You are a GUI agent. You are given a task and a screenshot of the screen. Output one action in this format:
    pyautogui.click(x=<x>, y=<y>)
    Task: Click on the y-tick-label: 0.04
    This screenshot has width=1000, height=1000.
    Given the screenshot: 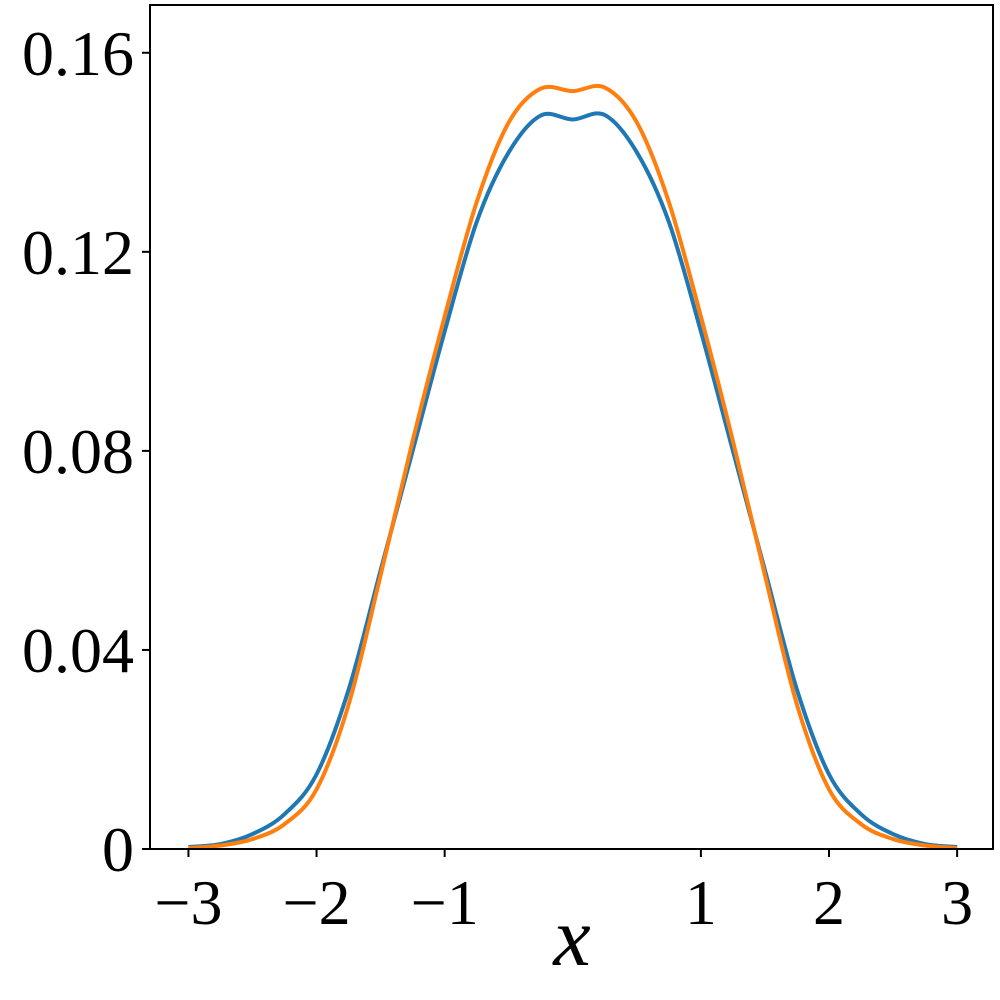 What is the action you would take?
    pyautogui.click(x=78, y=650)
    